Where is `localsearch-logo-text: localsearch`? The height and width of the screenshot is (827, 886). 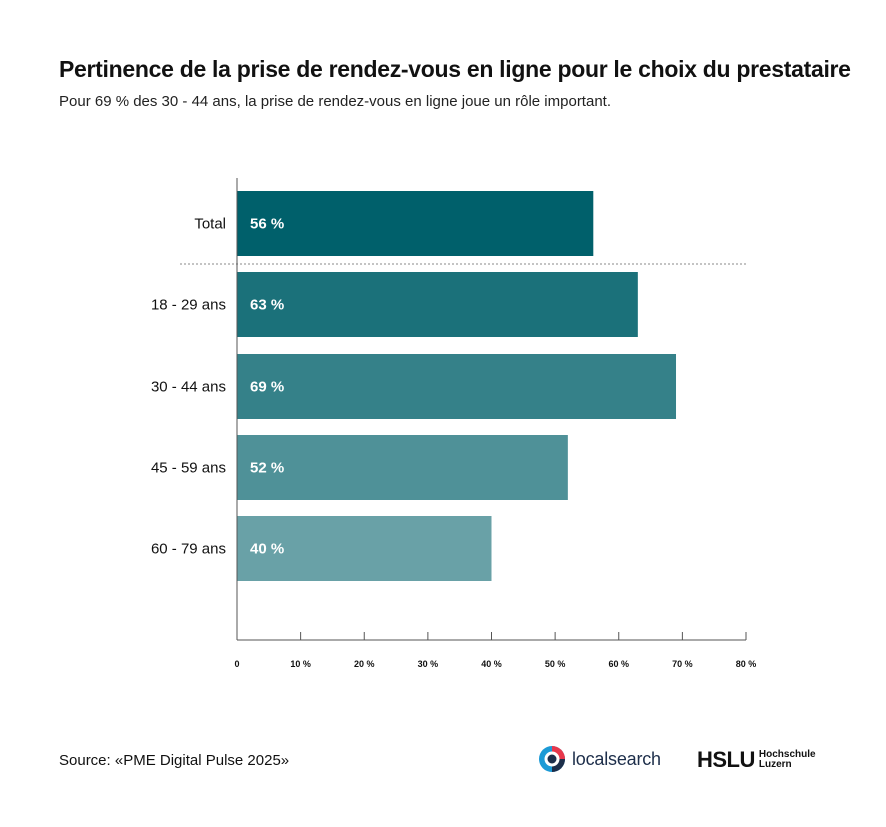
localsearch-logo-text: localsearch is located at coordinates (616, 758).